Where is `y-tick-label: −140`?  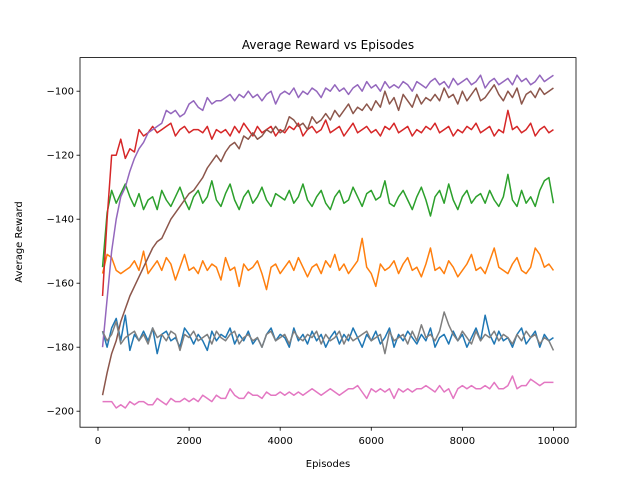 y-tick-label: −140 is located at coordinates (60, 220).